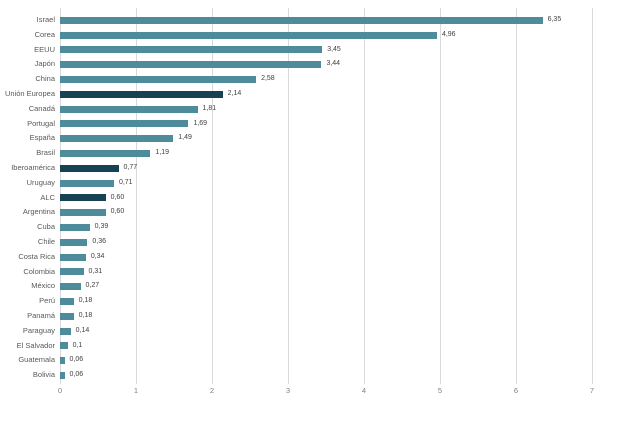  I want to click on value-label: 4,96, so click(448, 34).